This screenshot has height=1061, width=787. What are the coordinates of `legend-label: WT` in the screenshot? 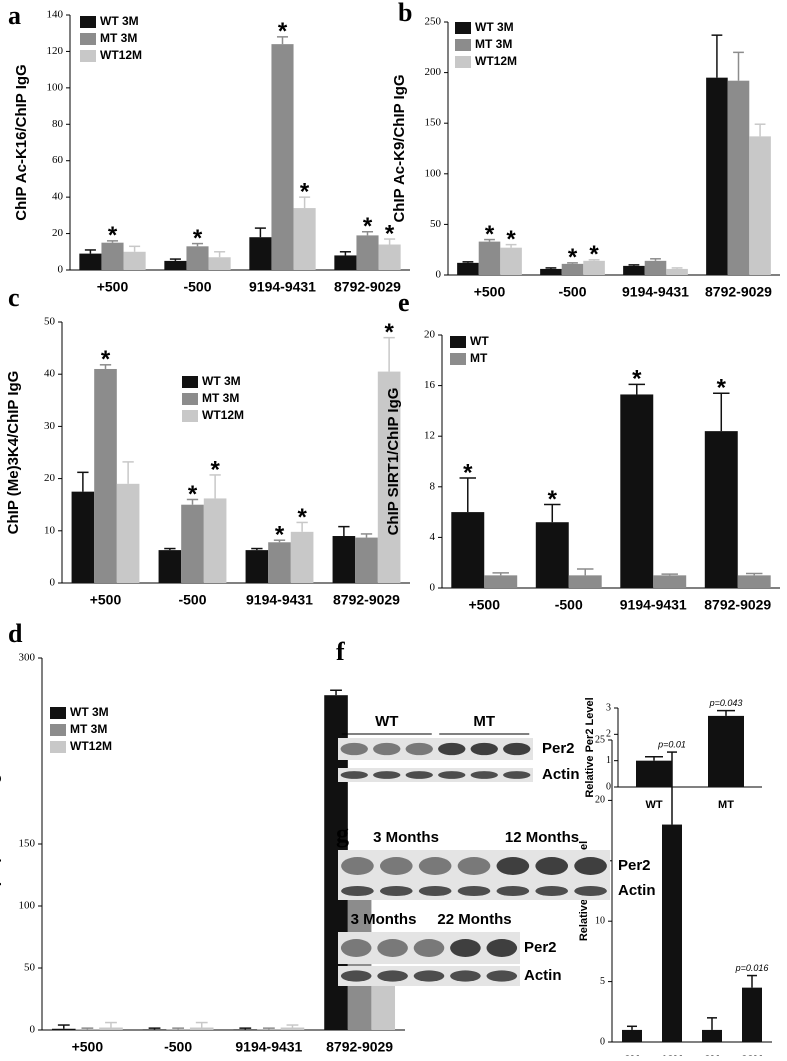 It's located at (479, 341).